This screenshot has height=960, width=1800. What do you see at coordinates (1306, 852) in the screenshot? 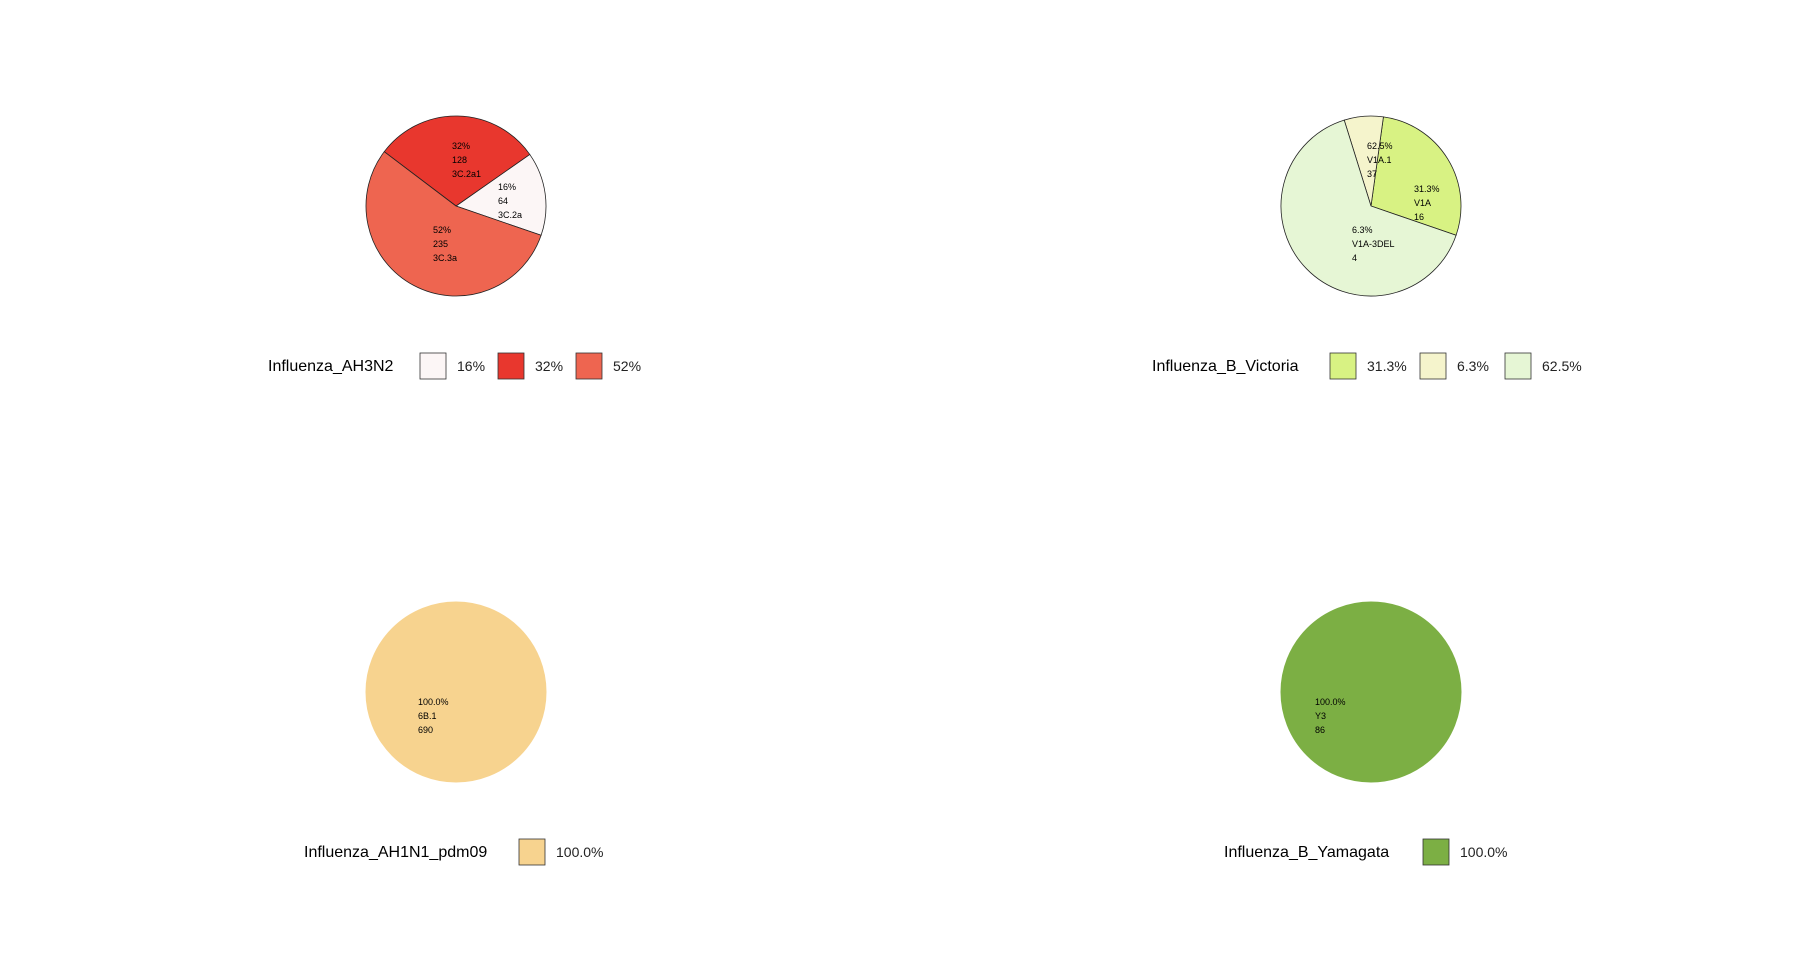
I see `legend-title: Influenza_B_Yamagata` at bounding box center [1306, 852].